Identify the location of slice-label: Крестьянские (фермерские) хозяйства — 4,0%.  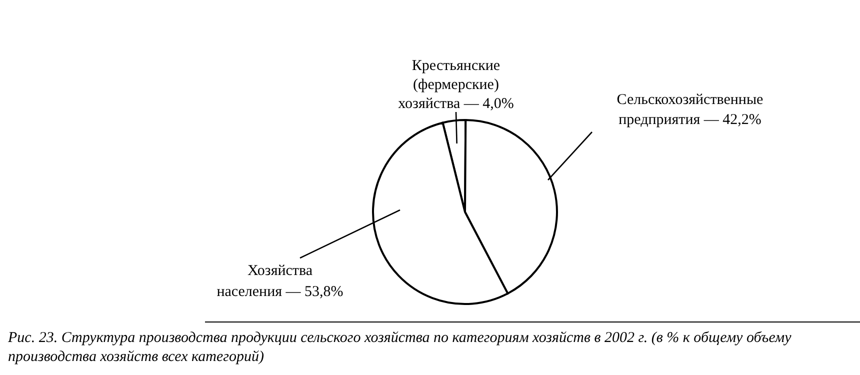
(456, 85).